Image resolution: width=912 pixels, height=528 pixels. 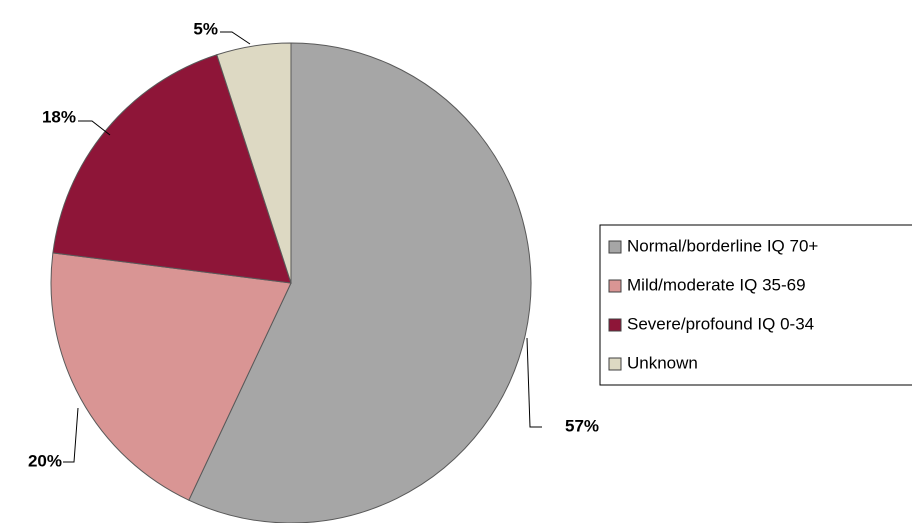 What do you see at coordinates (722, 245) in the screenshot?
I see `legend-label: Normal/borderline IQ 70+` at bounding box center [722, 245].